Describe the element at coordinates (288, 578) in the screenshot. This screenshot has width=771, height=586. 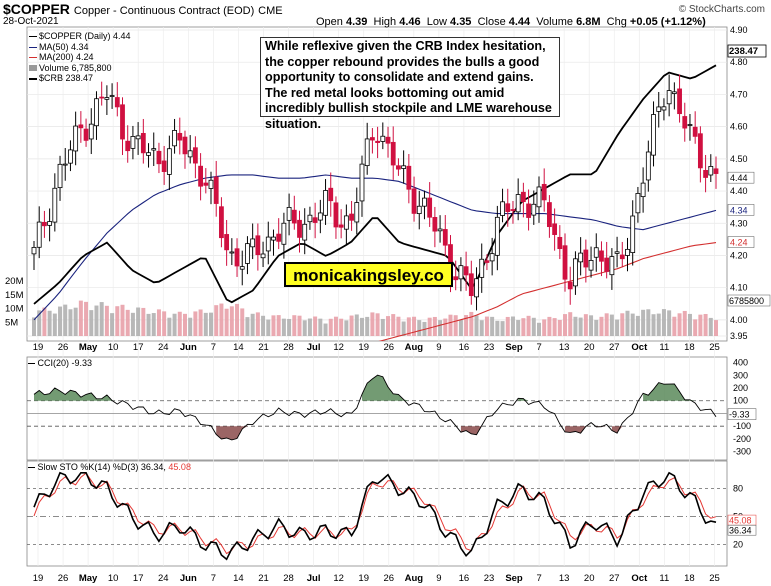
I see `x-tick-label: 28` at that location.